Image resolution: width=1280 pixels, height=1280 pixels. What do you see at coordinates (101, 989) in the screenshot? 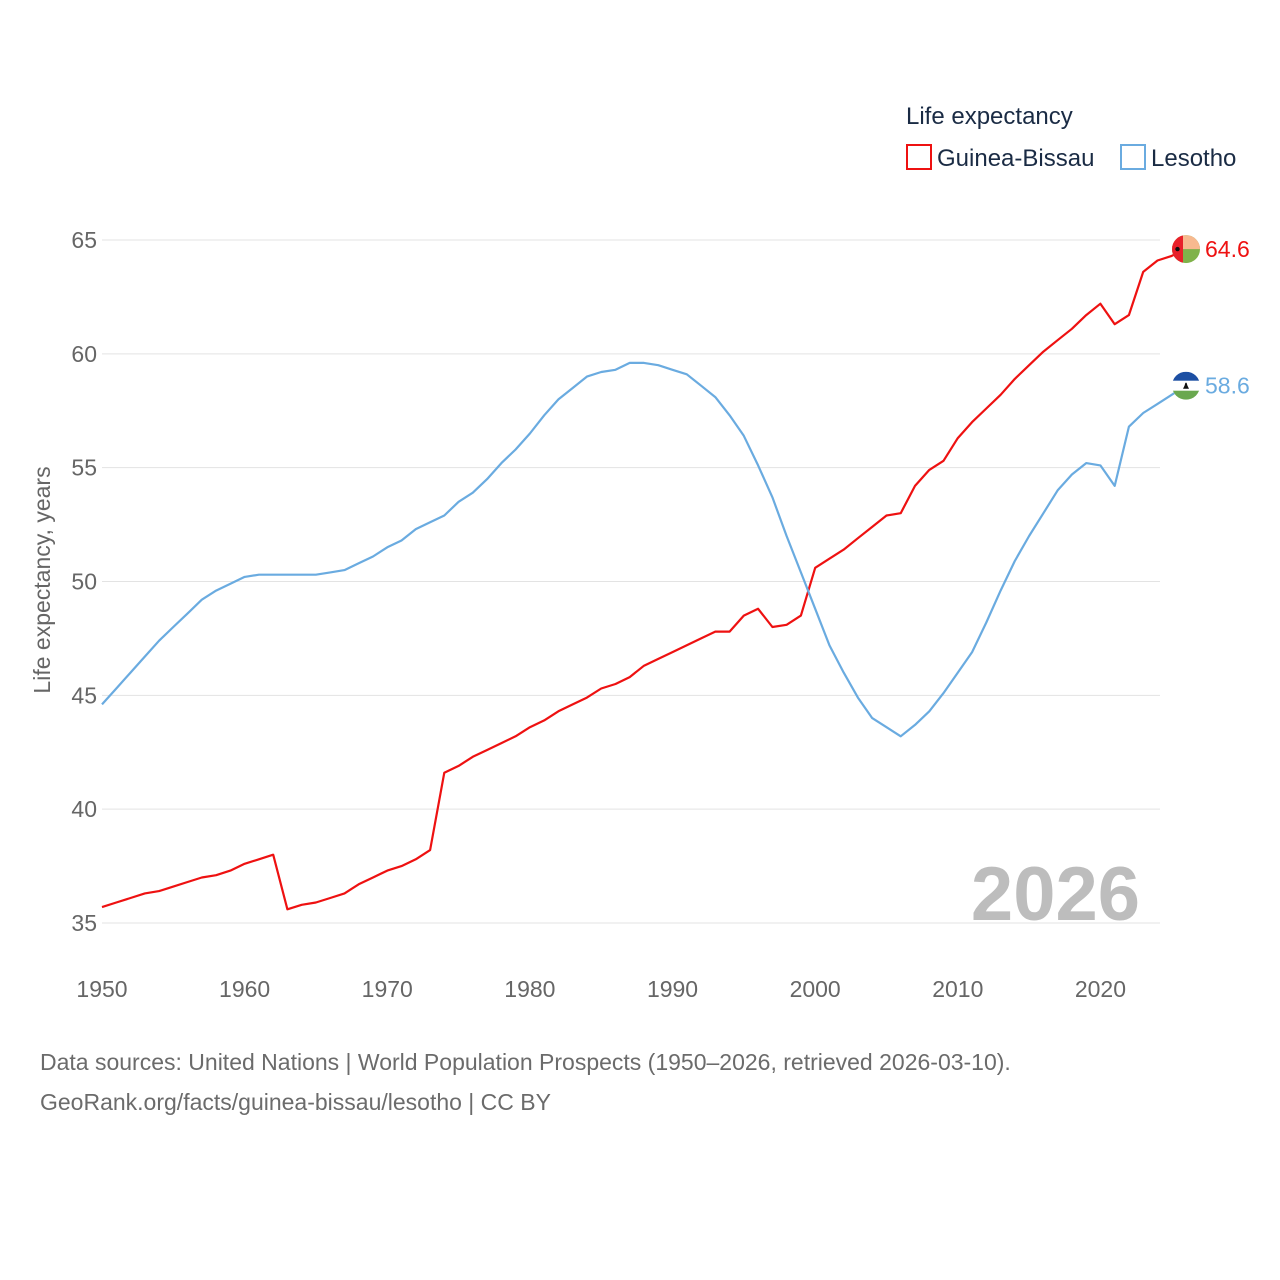
I see `x-tick-label-1950: 1950` at bounding box center [101, 989].